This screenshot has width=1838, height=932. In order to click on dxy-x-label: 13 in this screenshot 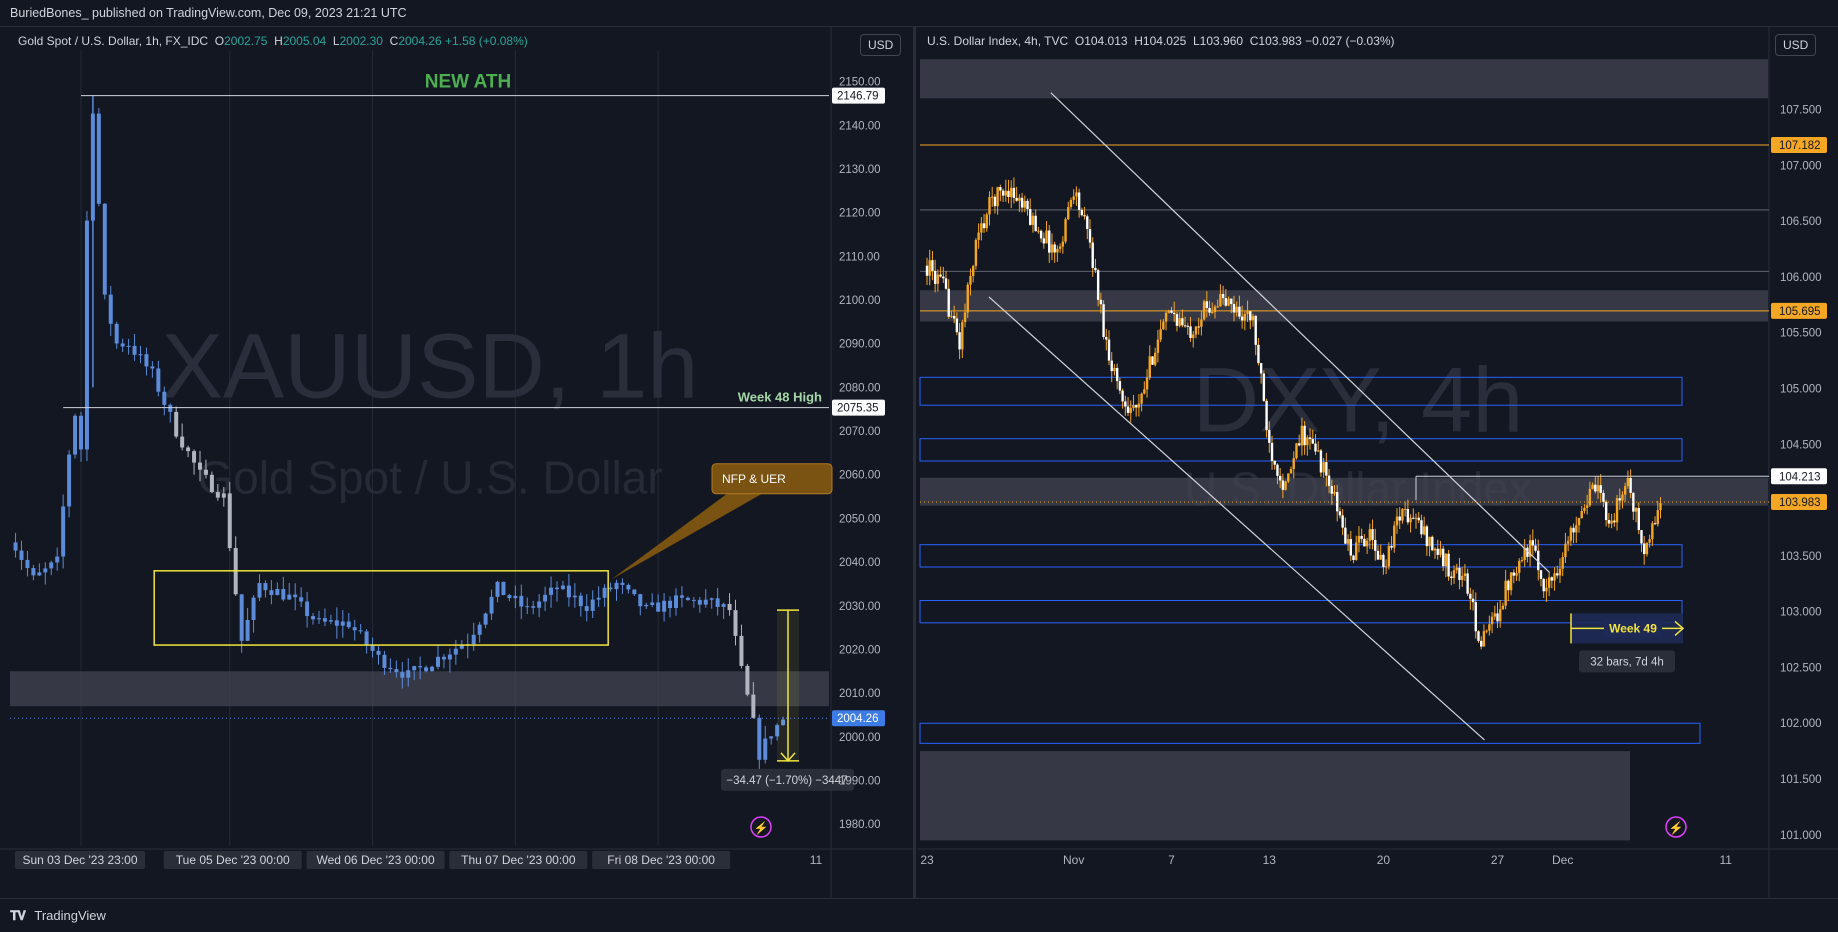, I will do `click(1270, 860)`.